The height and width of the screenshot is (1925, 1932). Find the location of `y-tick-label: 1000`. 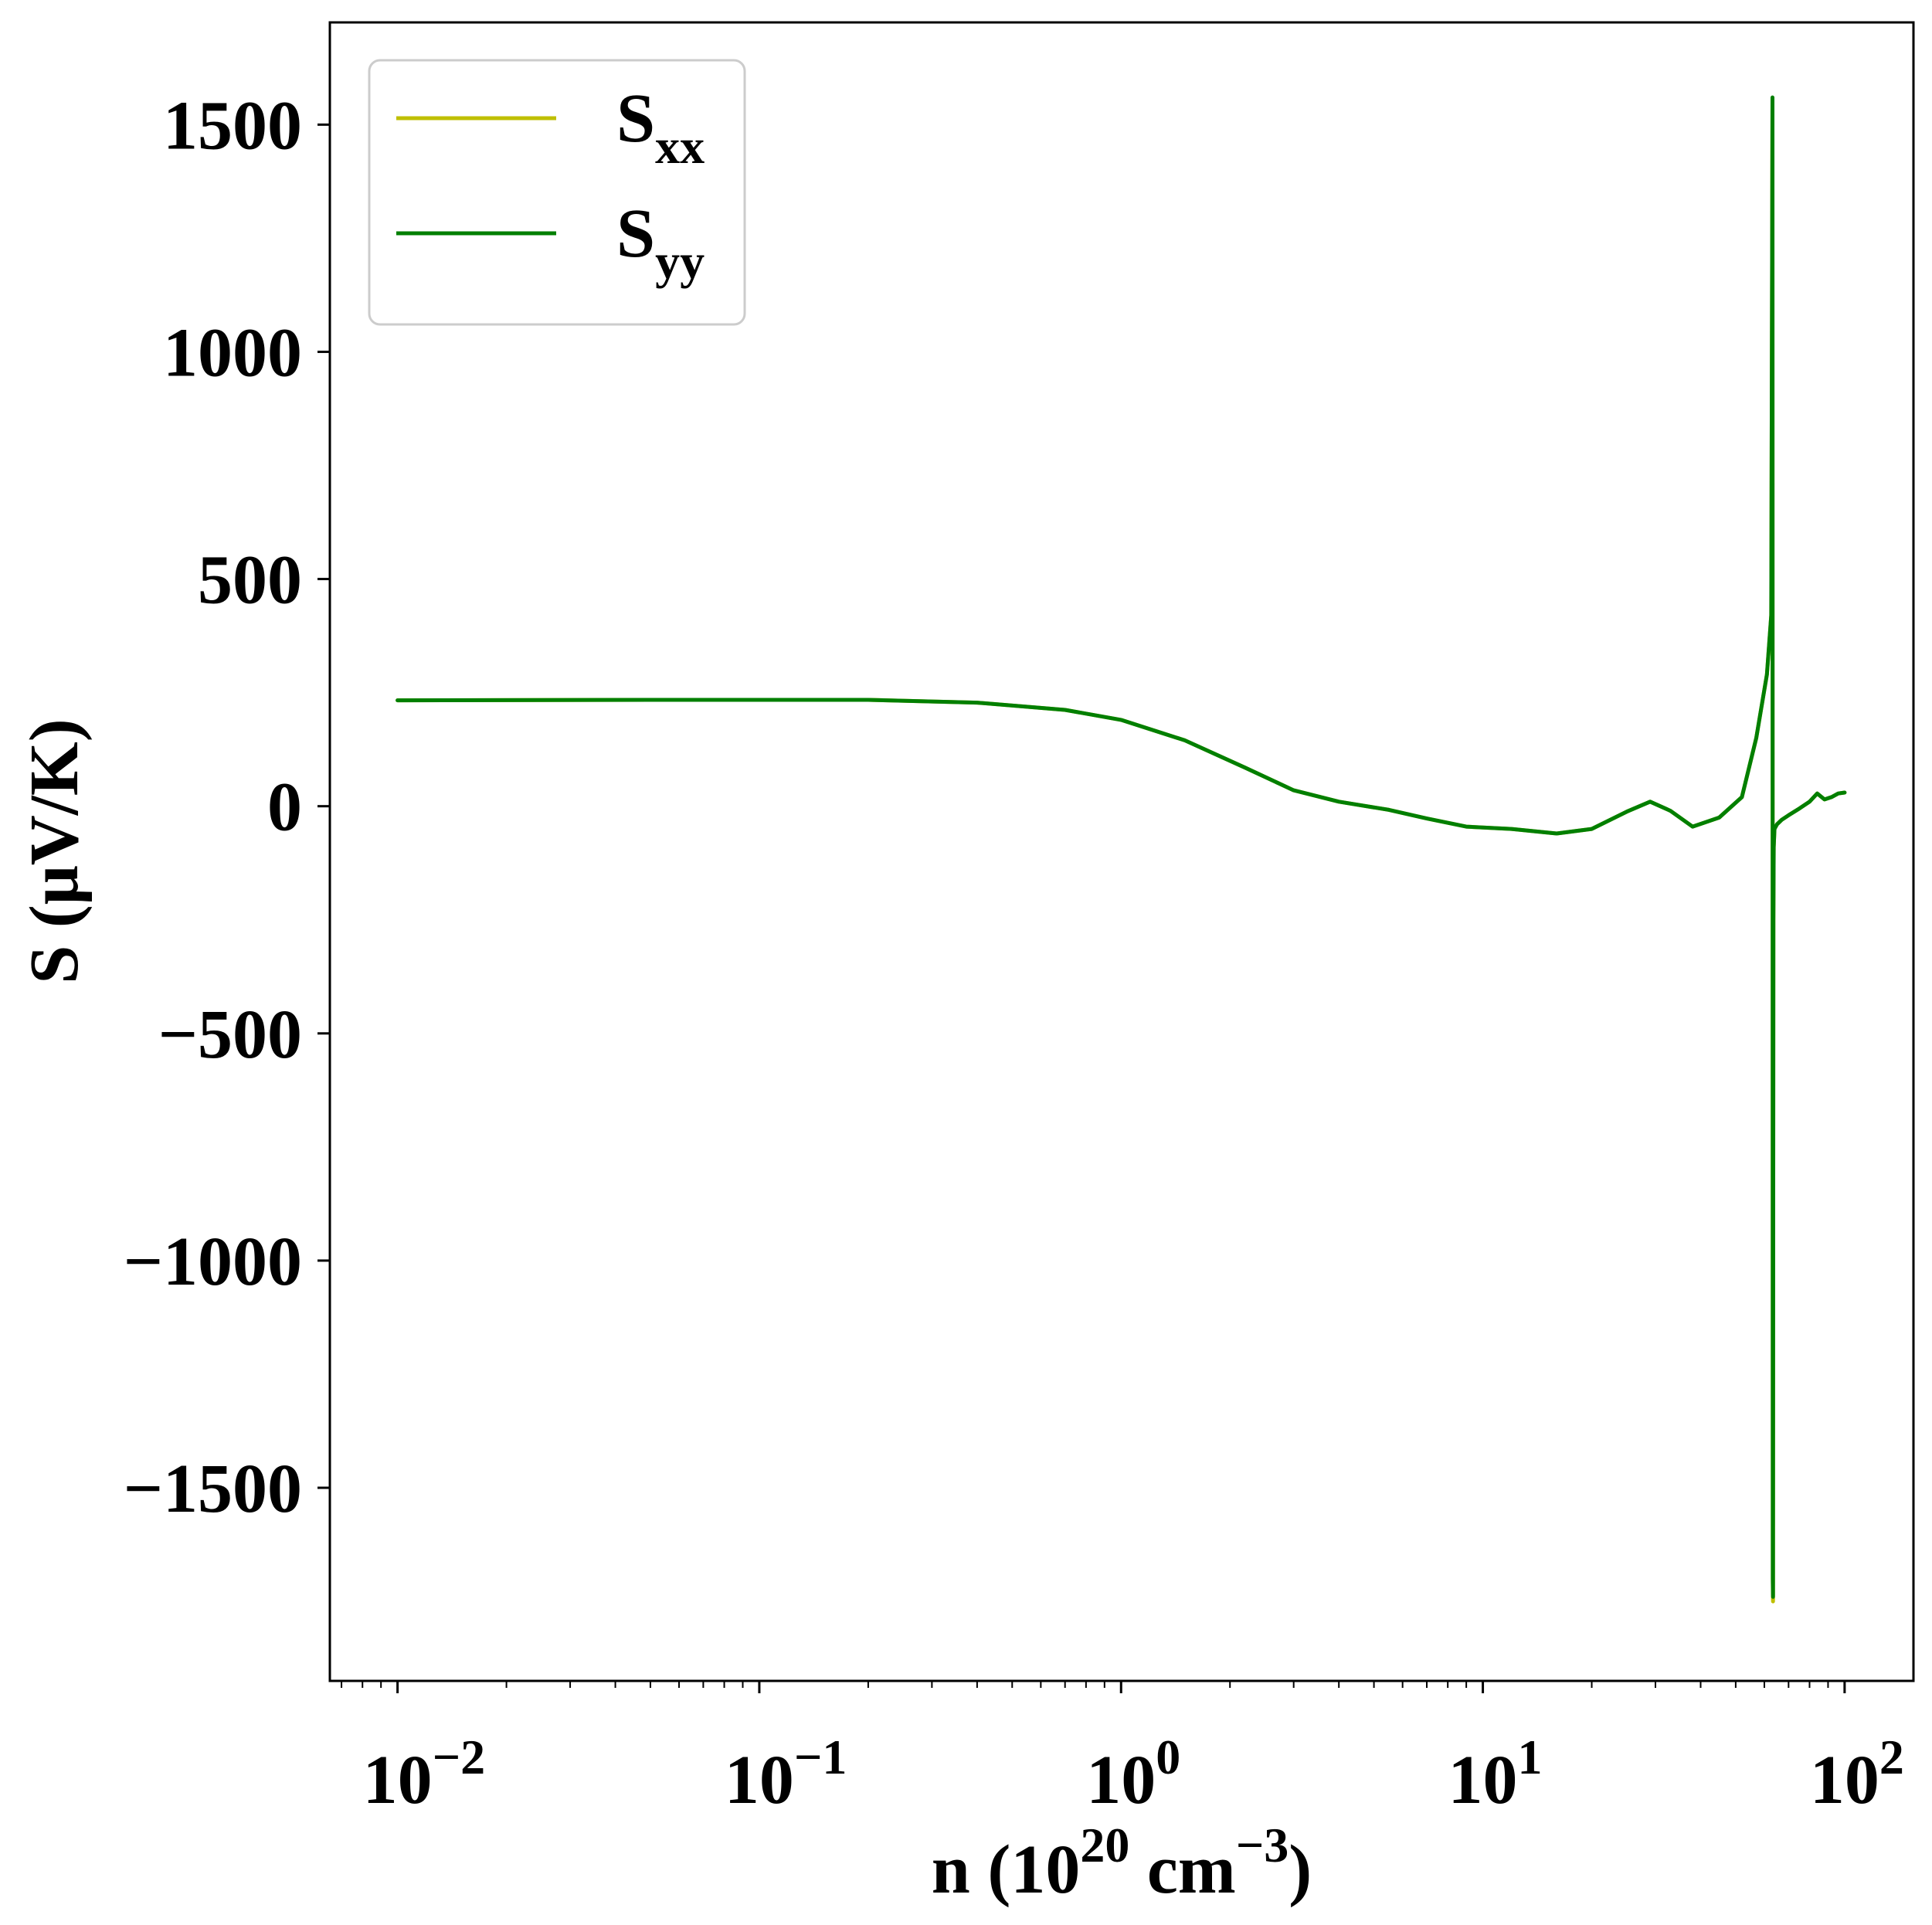

y-tick-label: 1000 is located at coordinates (233, 352).